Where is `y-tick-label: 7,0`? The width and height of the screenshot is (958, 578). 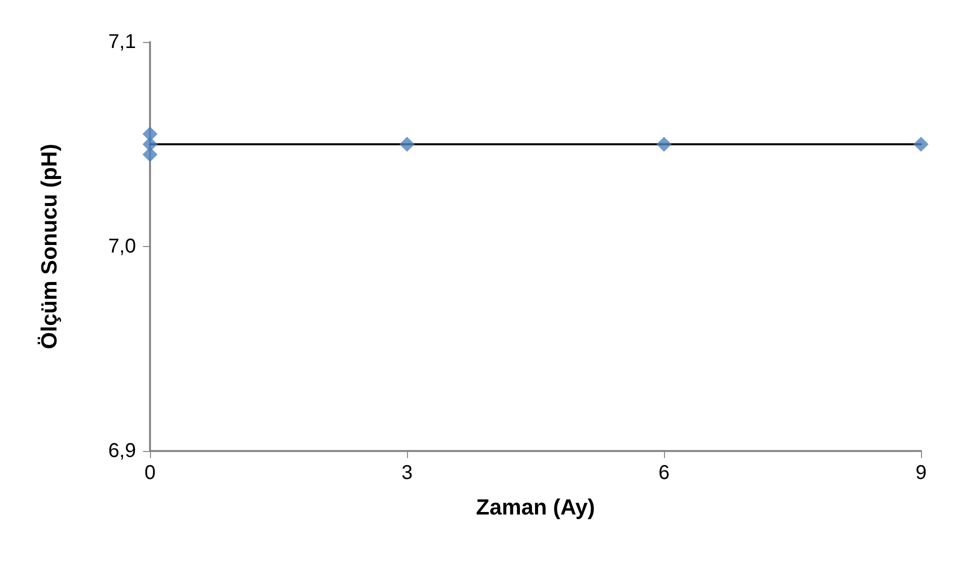 y-tick-label: 7,0 is located at coordinates (122, 247).